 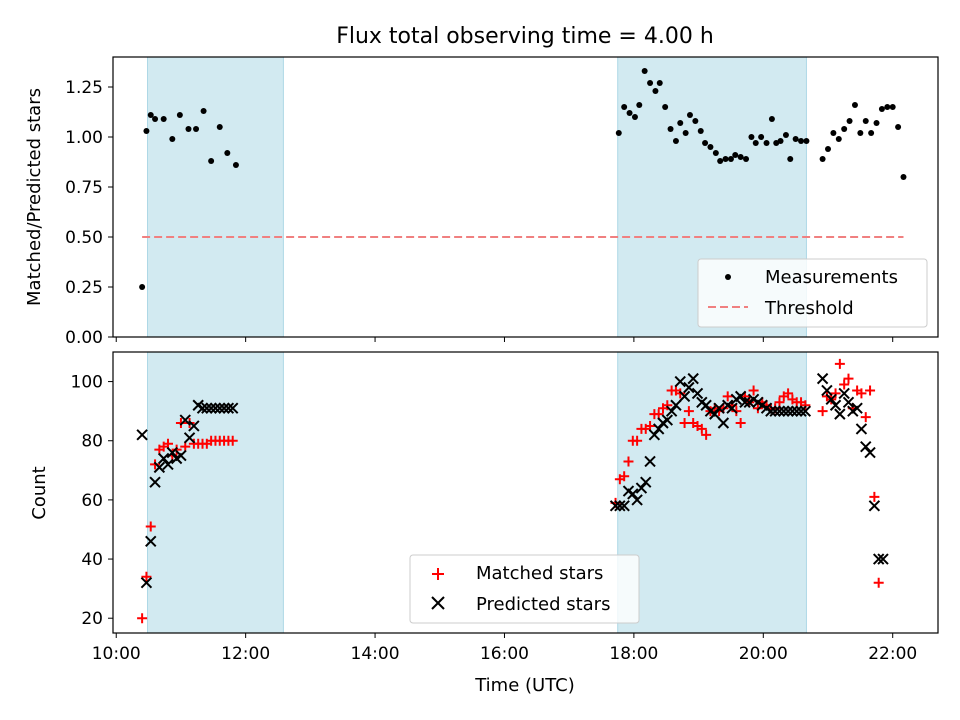 What do you see at coordinates (763, 654) in the screenshot?
I see `bottom-x-tick-label: 20:00` at bounding box center [763, 654].